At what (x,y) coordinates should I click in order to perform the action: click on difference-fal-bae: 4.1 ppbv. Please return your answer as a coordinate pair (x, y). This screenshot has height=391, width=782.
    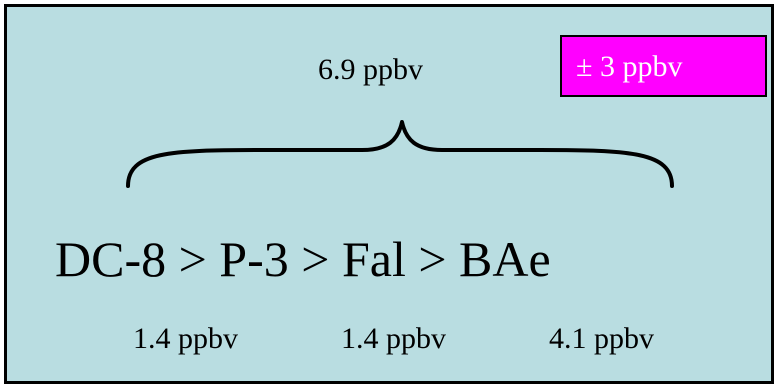
    Looking at the image, I should click on (601, 338).